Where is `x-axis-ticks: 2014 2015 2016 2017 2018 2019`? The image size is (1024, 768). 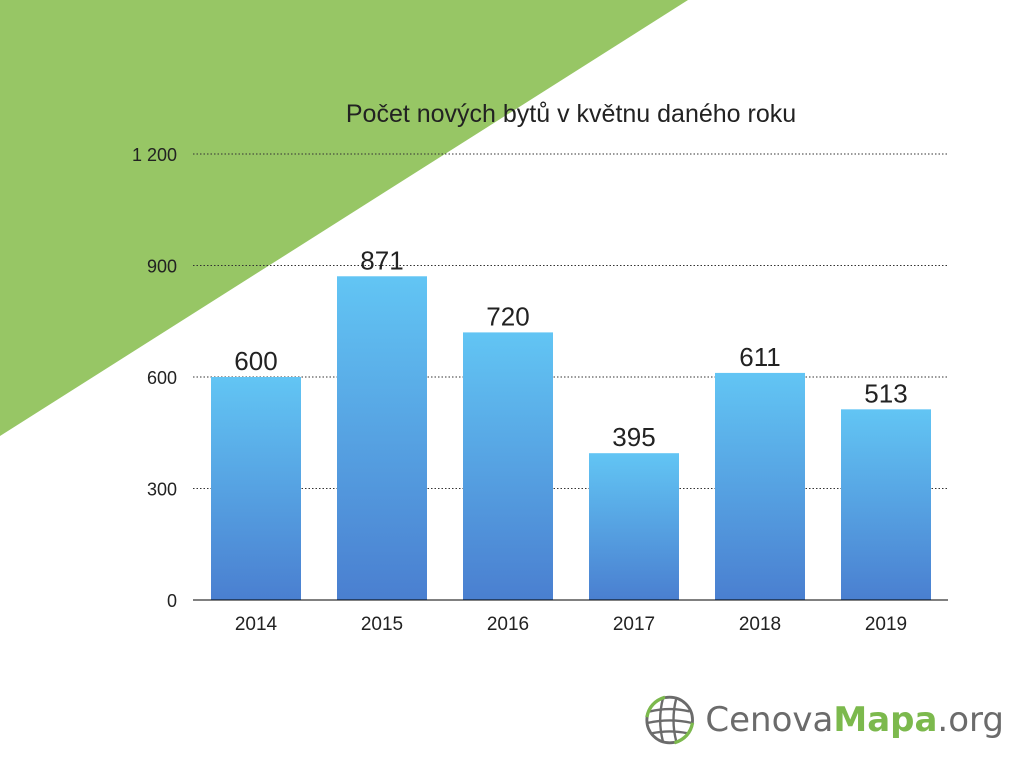 x-axis-ticks: 2014 2015 2016 2017 2018 2019 is located at coordinates (571, 624).